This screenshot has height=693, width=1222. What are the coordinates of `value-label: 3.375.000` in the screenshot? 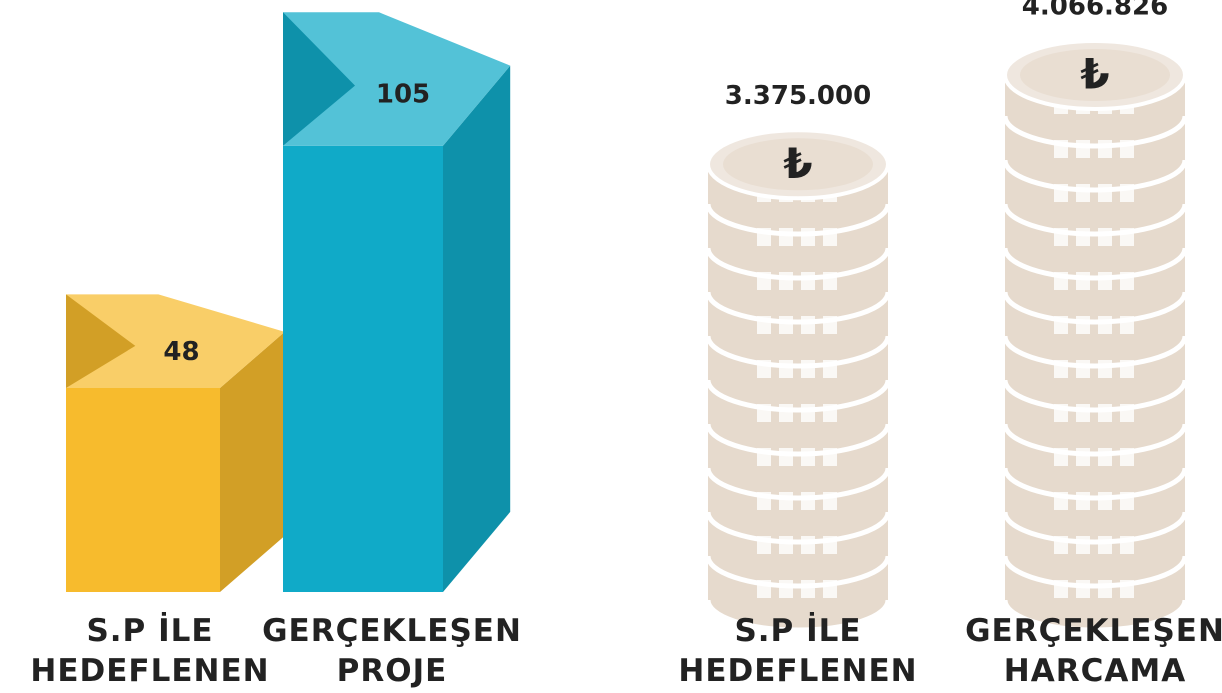 It's located at (798, 96).